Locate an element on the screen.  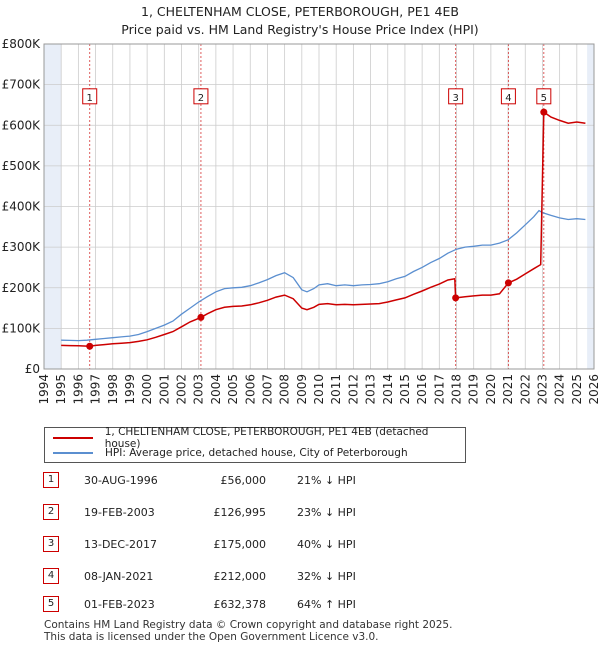
table-row: 4 08-JAN-2021 £212,000 32% ↓ HPI is located at coordinates (300, 577).